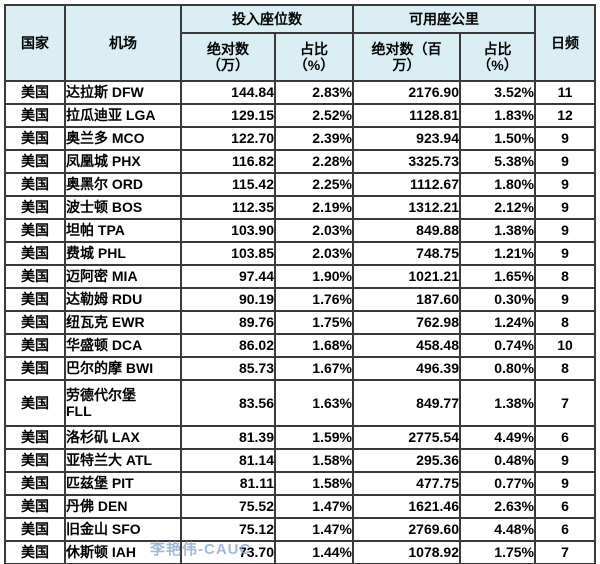 This screenshot has height=564, width=600. I want to click on header-daily-freq: 日频, so click(565, 43).